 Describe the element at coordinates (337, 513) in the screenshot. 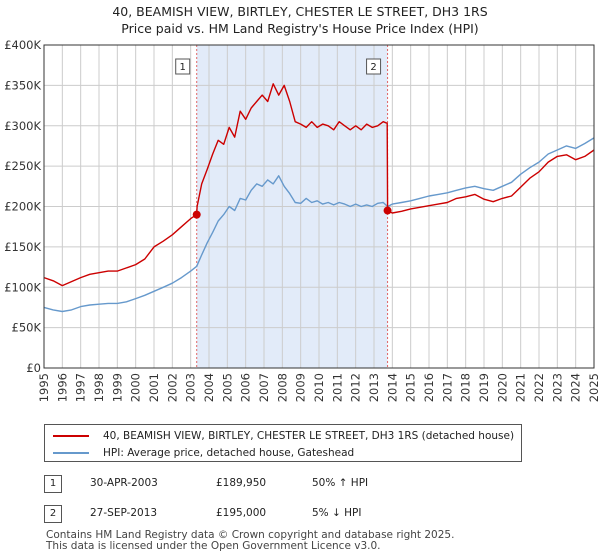

I see `transaction-hpi-change: 5% ↓ HPI` at that location.